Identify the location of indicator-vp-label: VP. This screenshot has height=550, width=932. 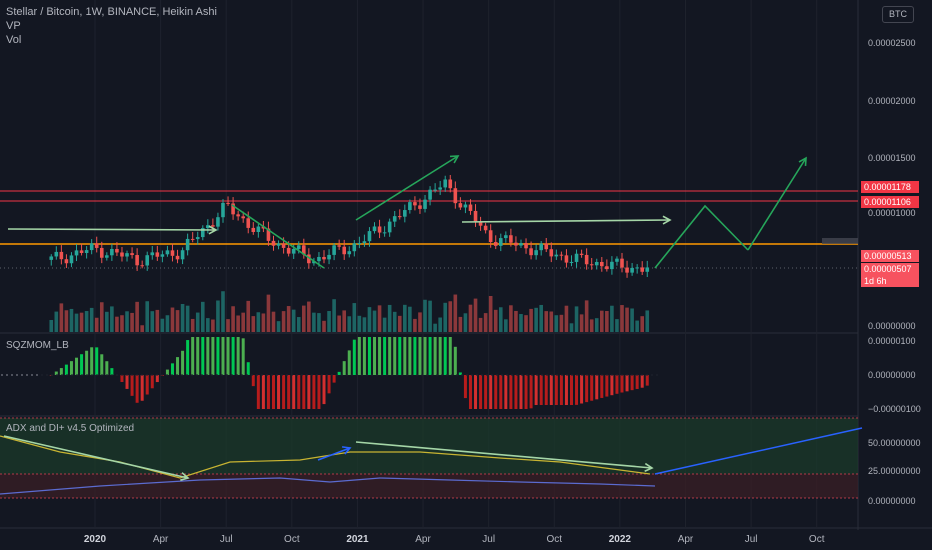
(13, 26).